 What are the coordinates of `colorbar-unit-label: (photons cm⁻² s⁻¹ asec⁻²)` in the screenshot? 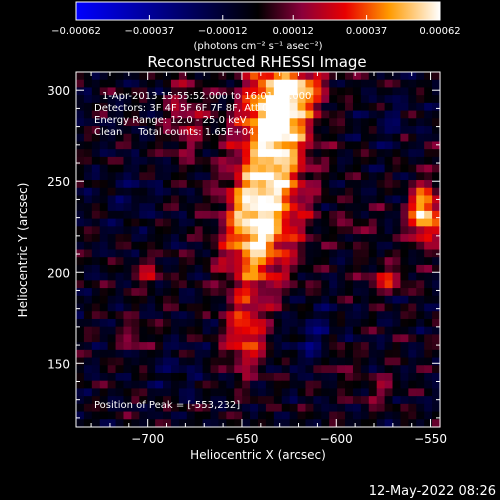 It's located at (257, 46).